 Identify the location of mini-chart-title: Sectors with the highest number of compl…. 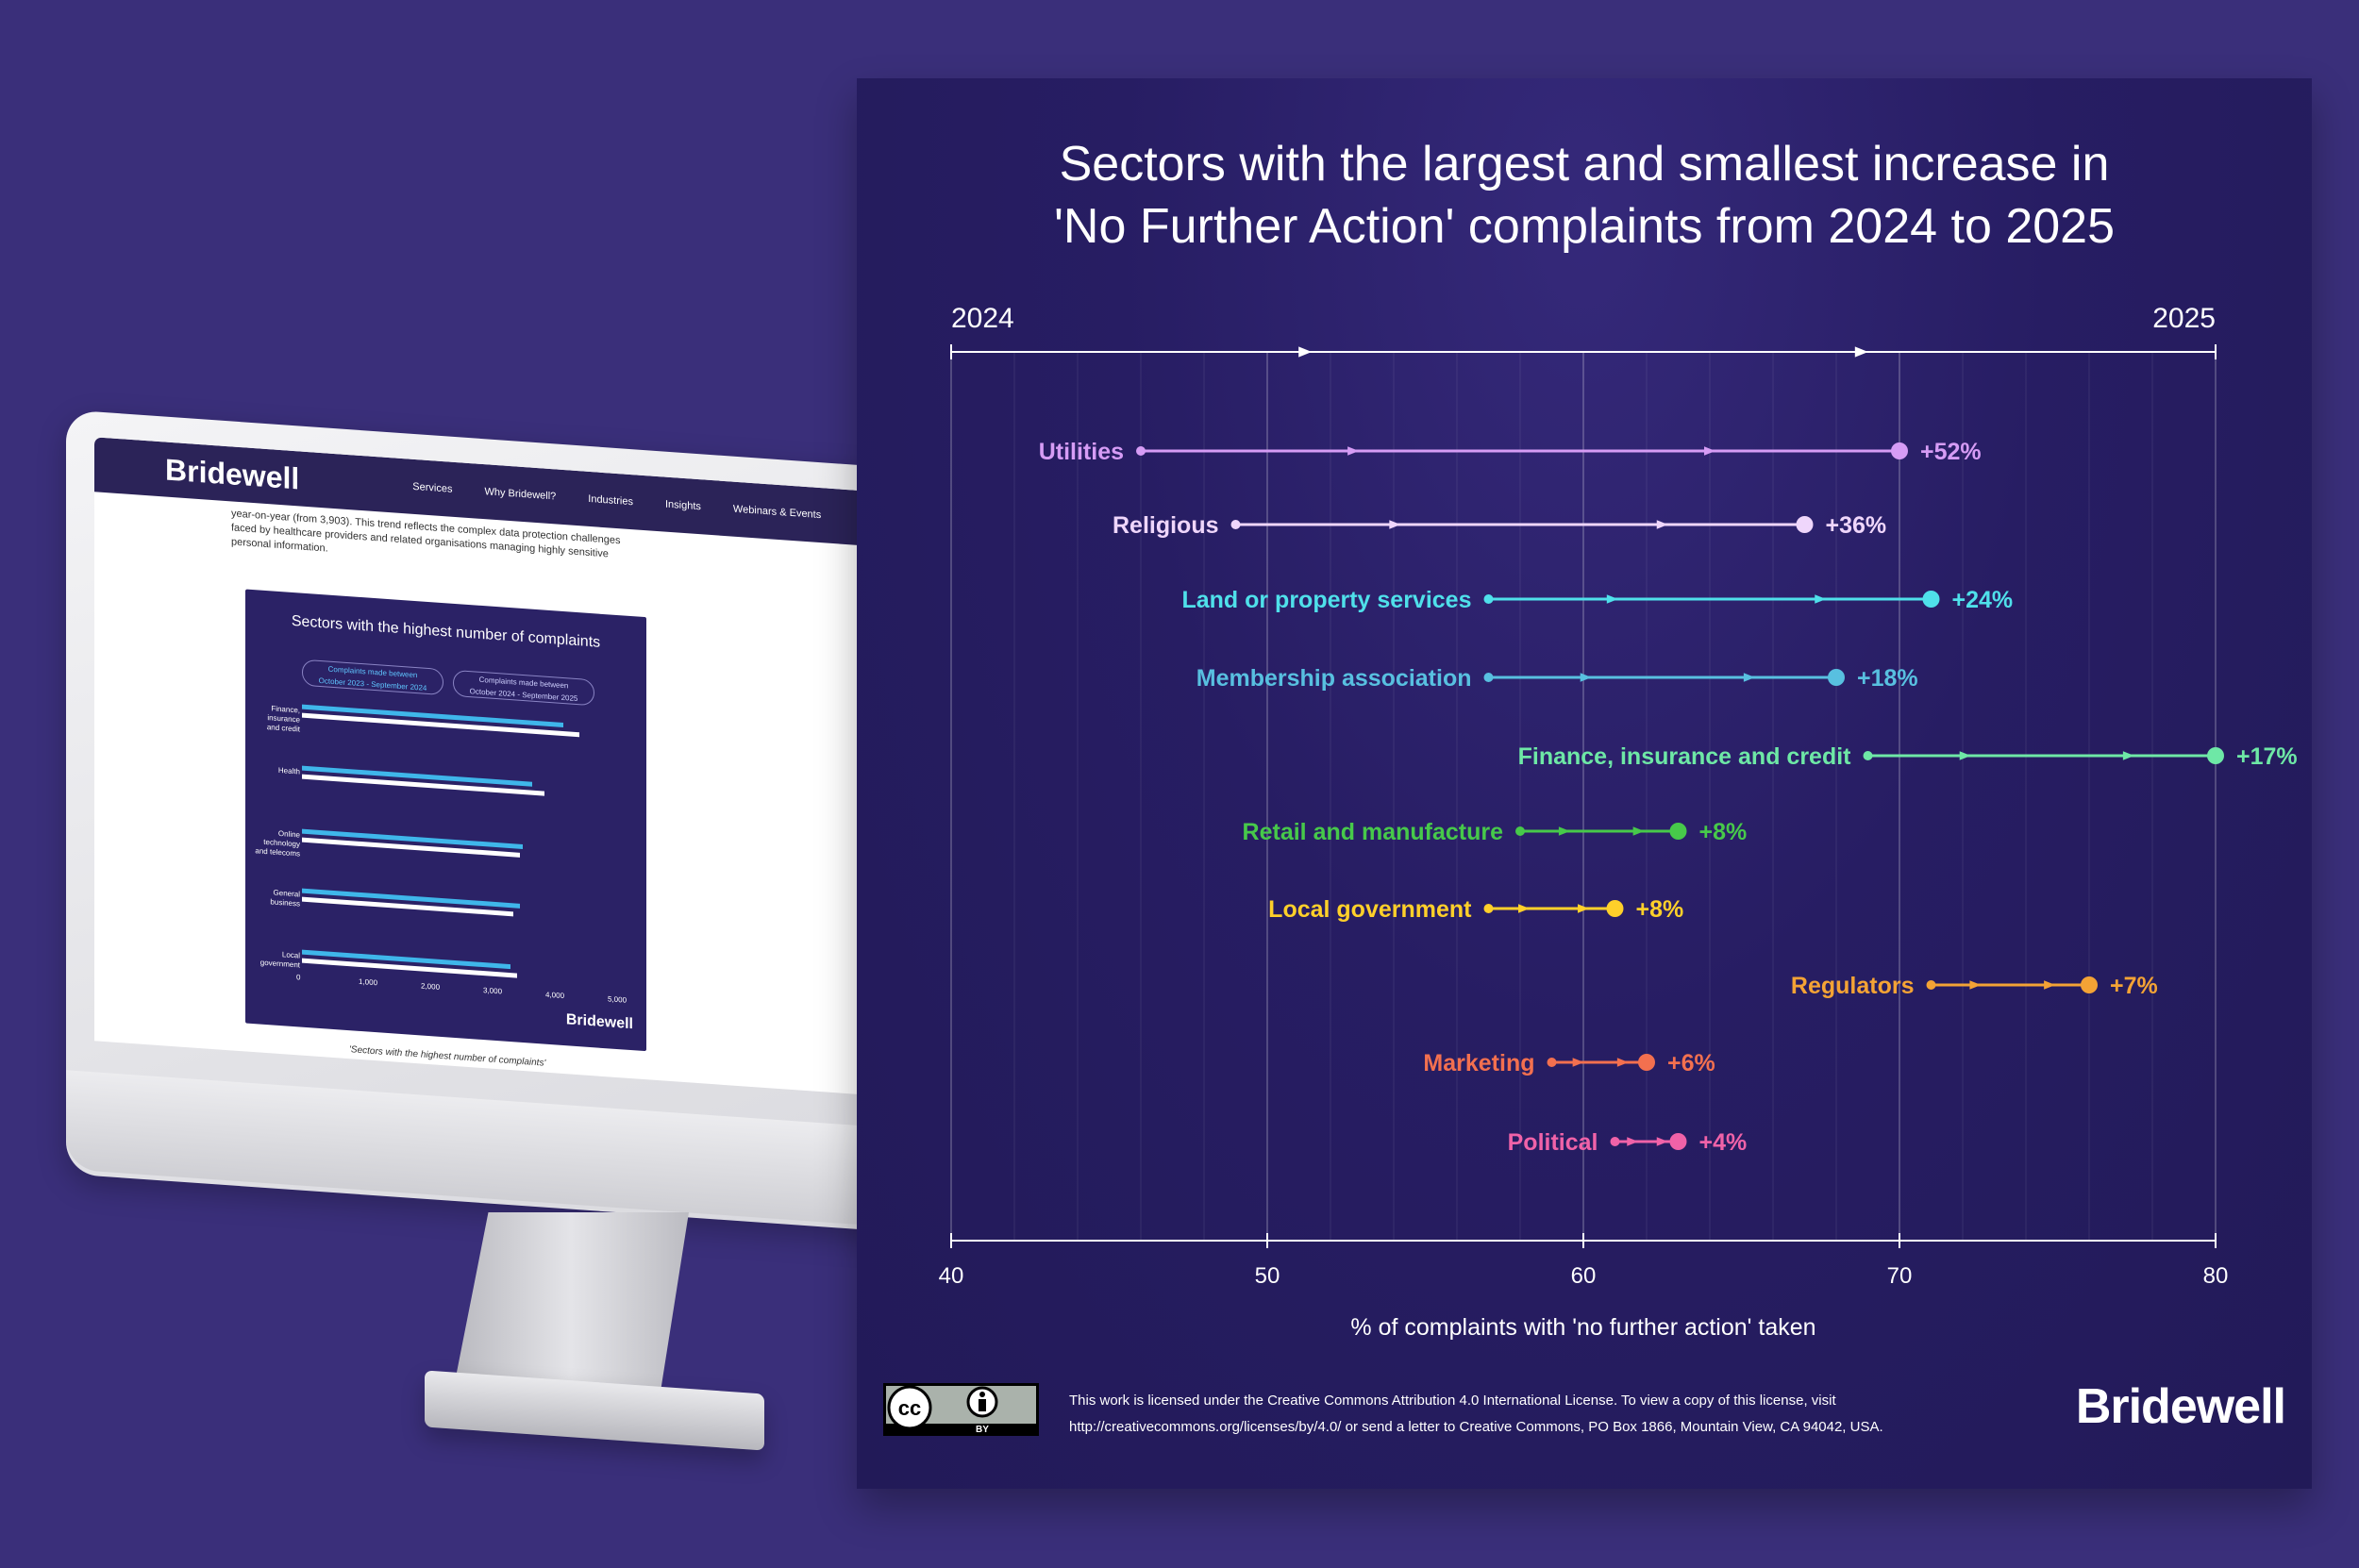
(446, 631).